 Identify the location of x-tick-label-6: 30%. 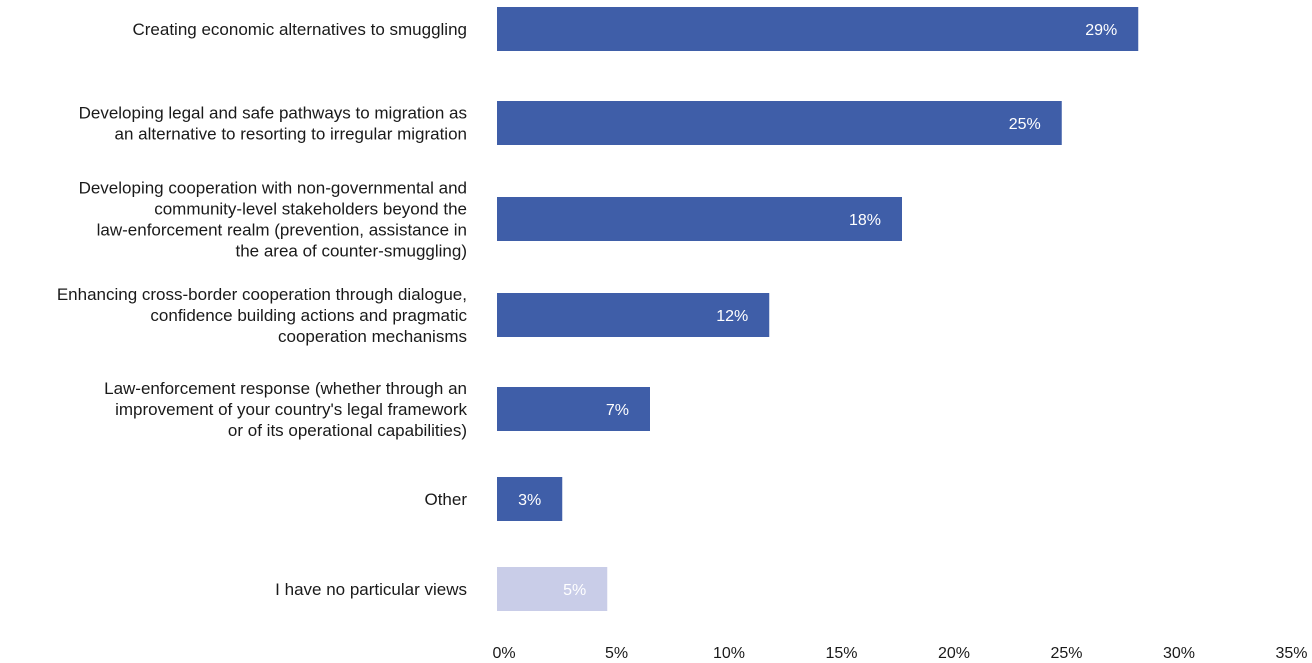
(1179, 653).